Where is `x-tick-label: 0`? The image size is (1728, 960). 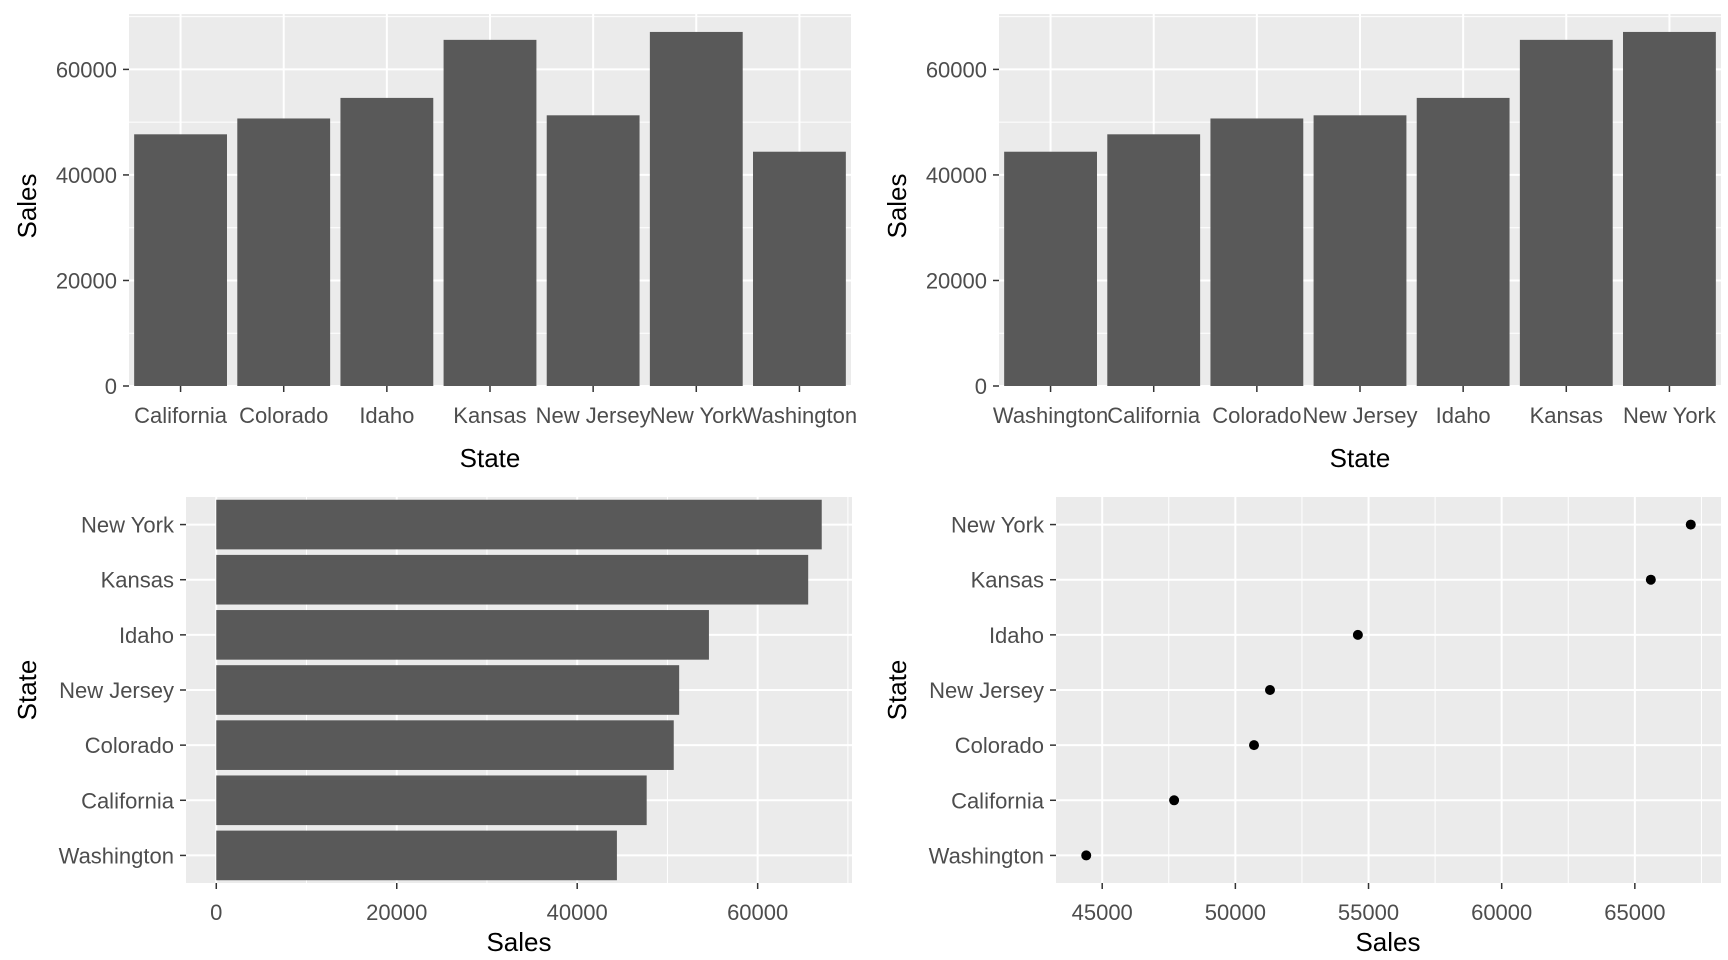 x-tick-label: 0 is located at coordinates (216, 912).